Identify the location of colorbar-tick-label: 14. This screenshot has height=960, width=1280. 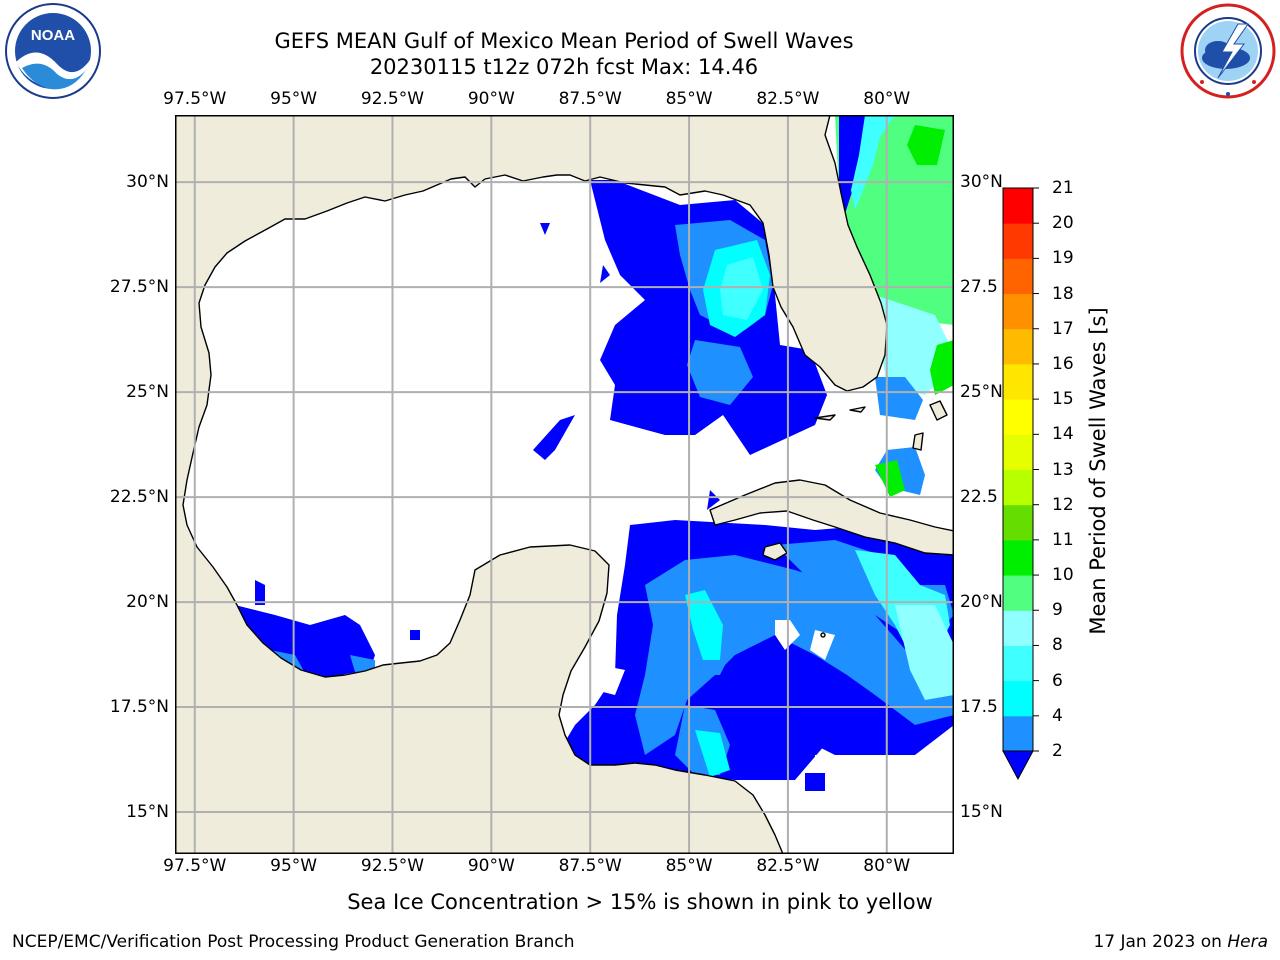
(1063, 434).